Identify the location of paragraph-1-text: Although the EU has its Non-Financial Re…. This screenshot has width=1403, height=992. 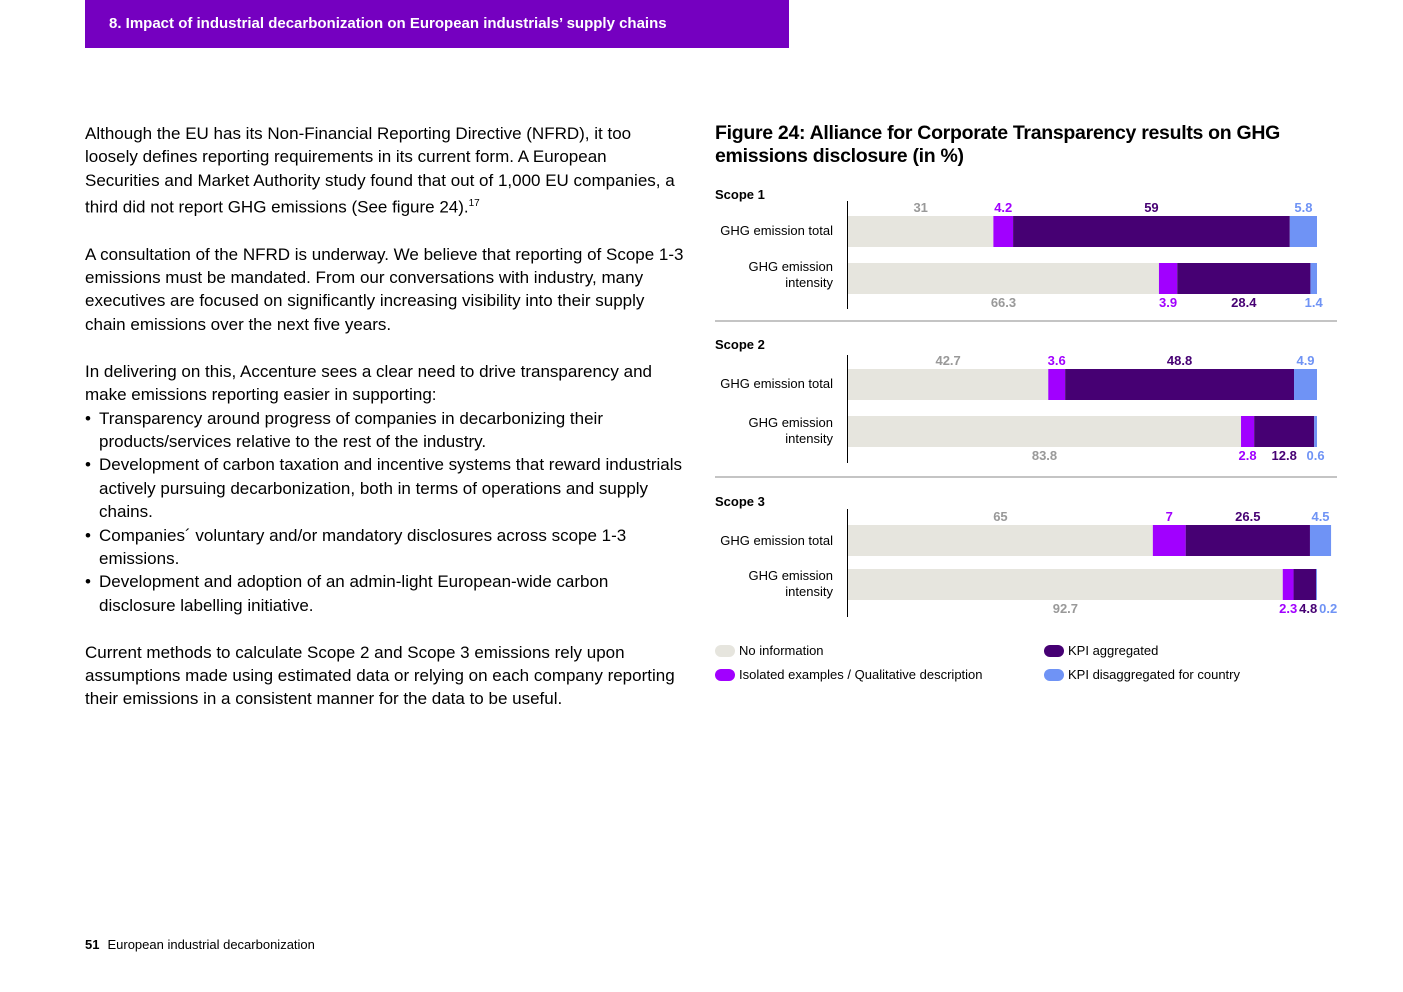
(380, 170).